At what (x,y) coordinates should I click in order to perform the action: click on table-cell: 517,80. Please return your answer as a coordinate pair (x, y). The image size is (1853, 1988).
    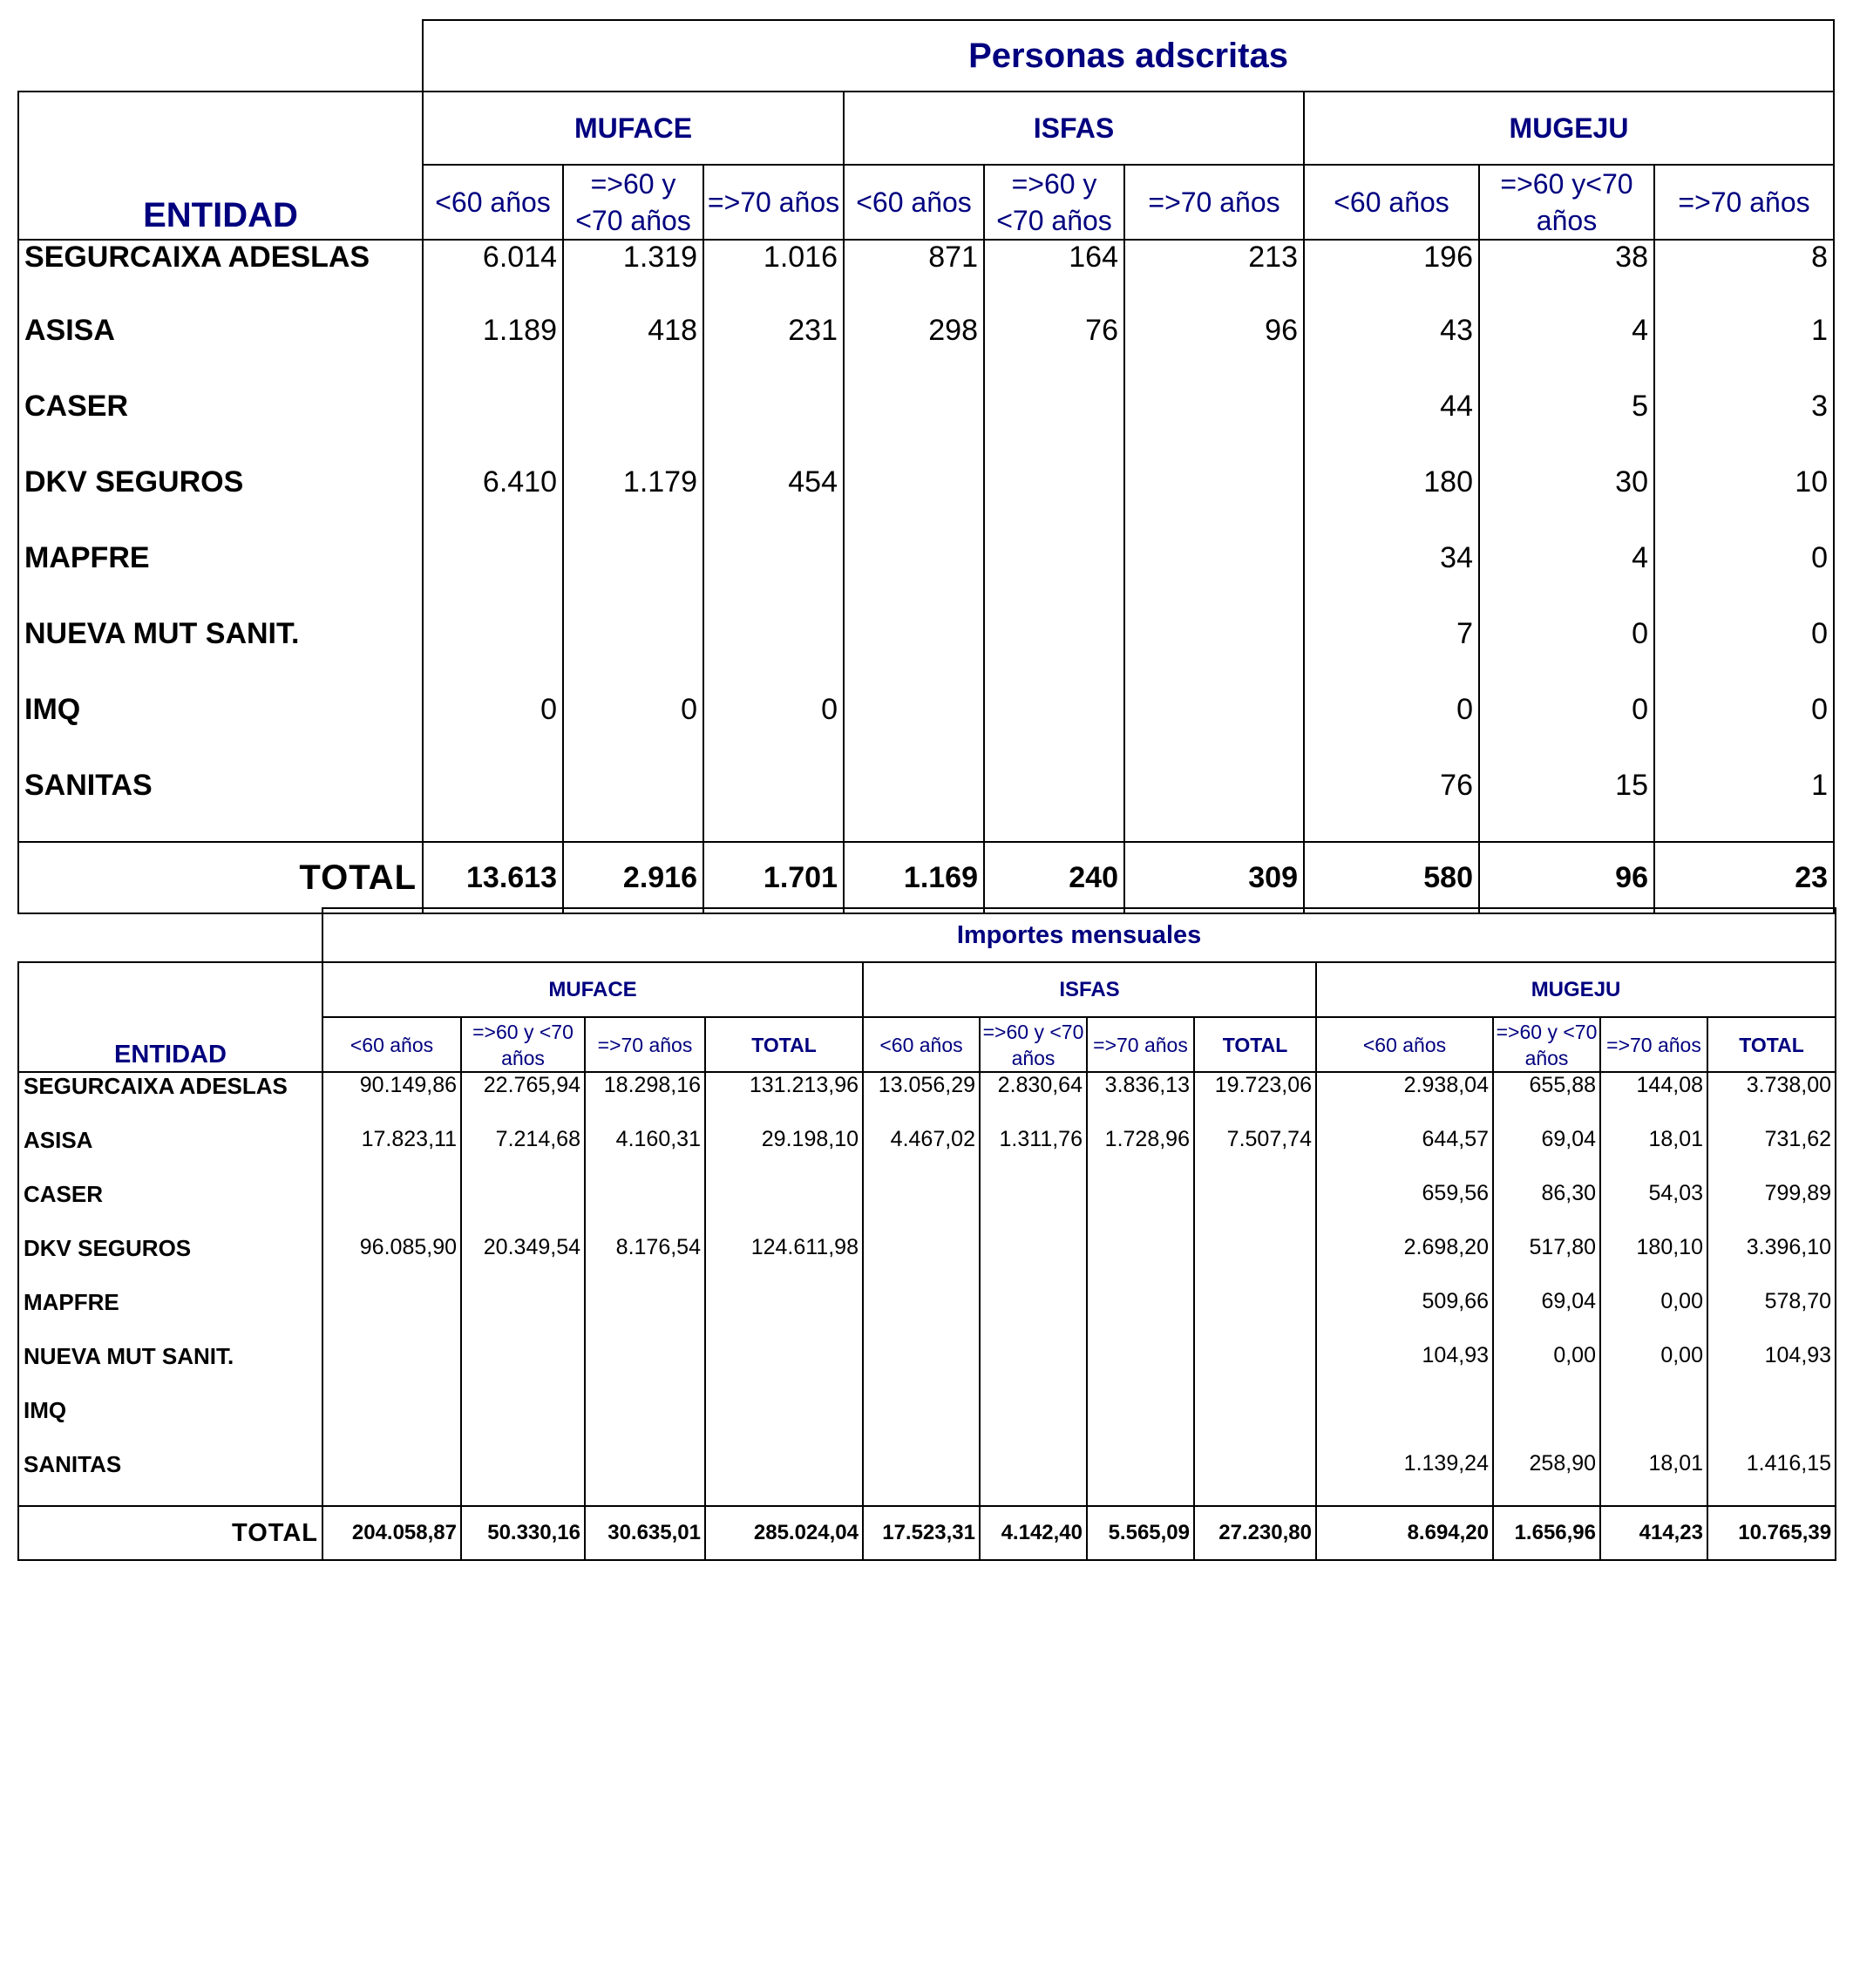
    Looking at the image, I should click on (1547, 1262).